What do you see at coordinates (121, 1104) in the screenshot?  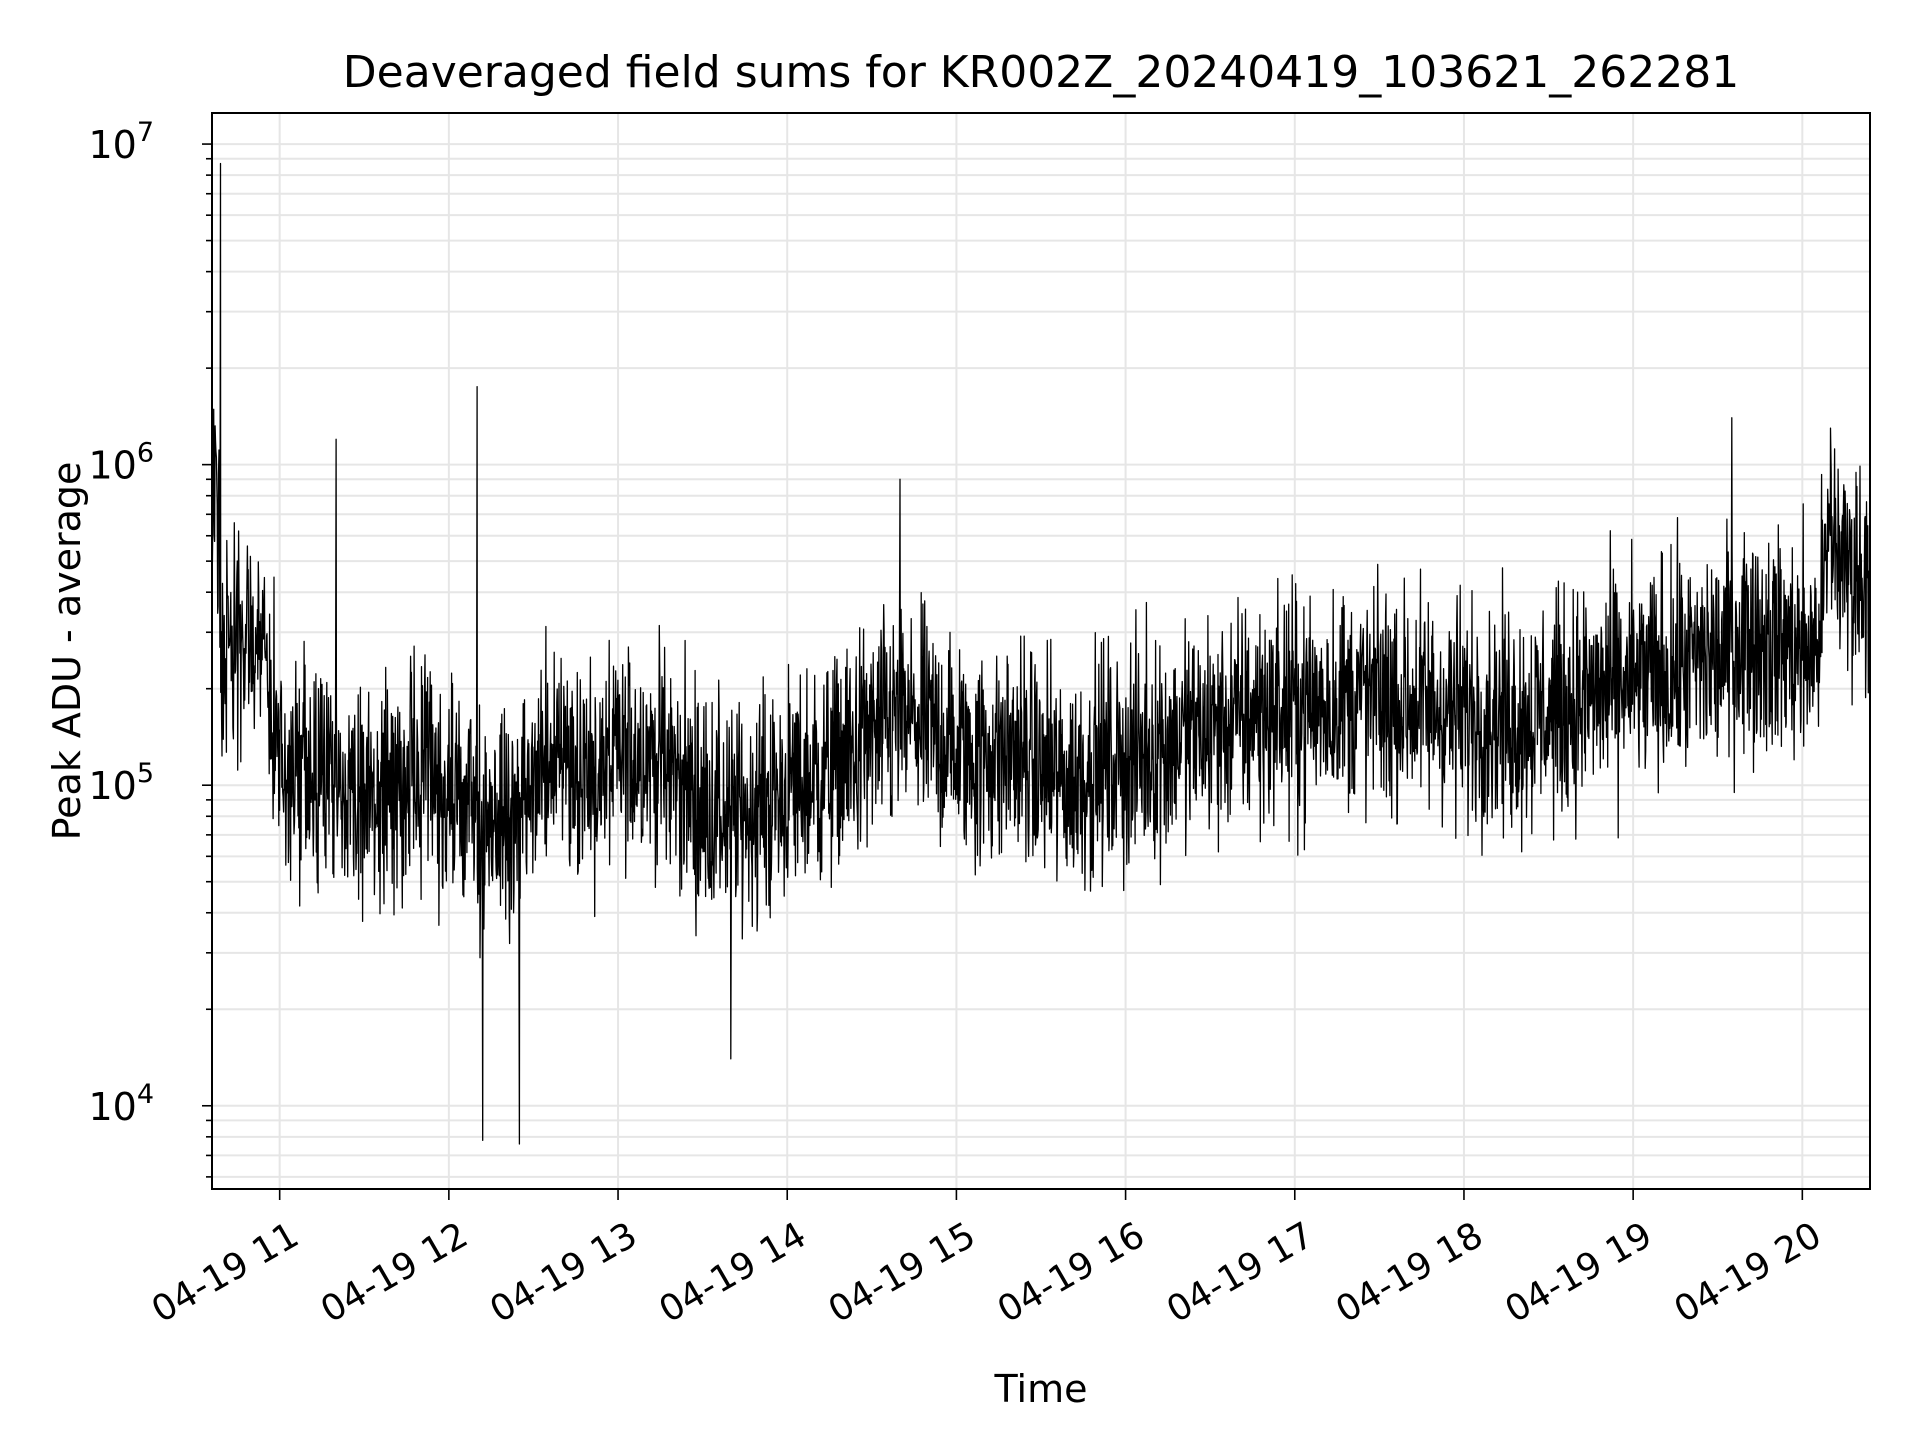 I see `y-tick-label: 104` at bounding box center [121, 1104].